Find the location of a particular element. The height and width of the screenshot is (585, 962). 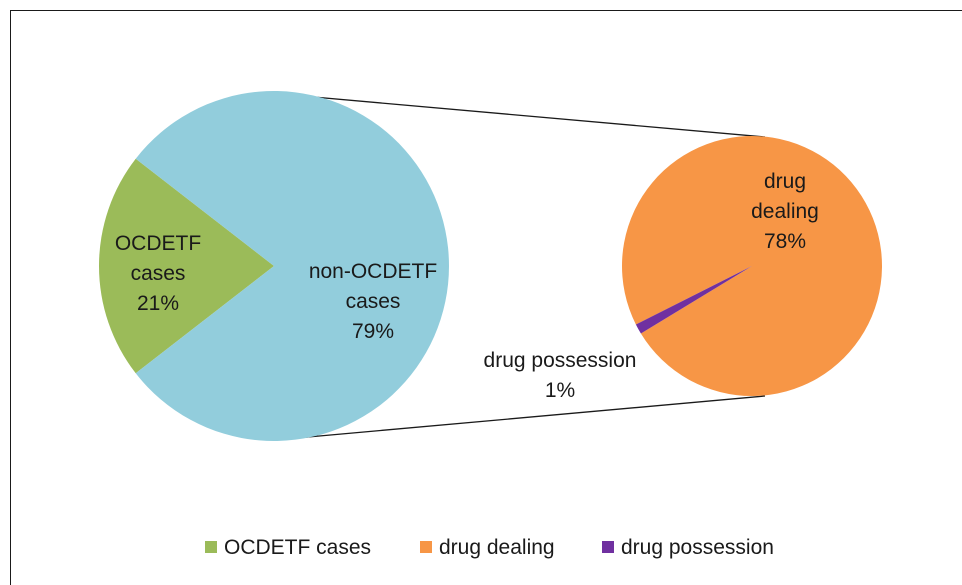

legend-item-drug-dealing: drug dealing is located at coordinates (487, 547).